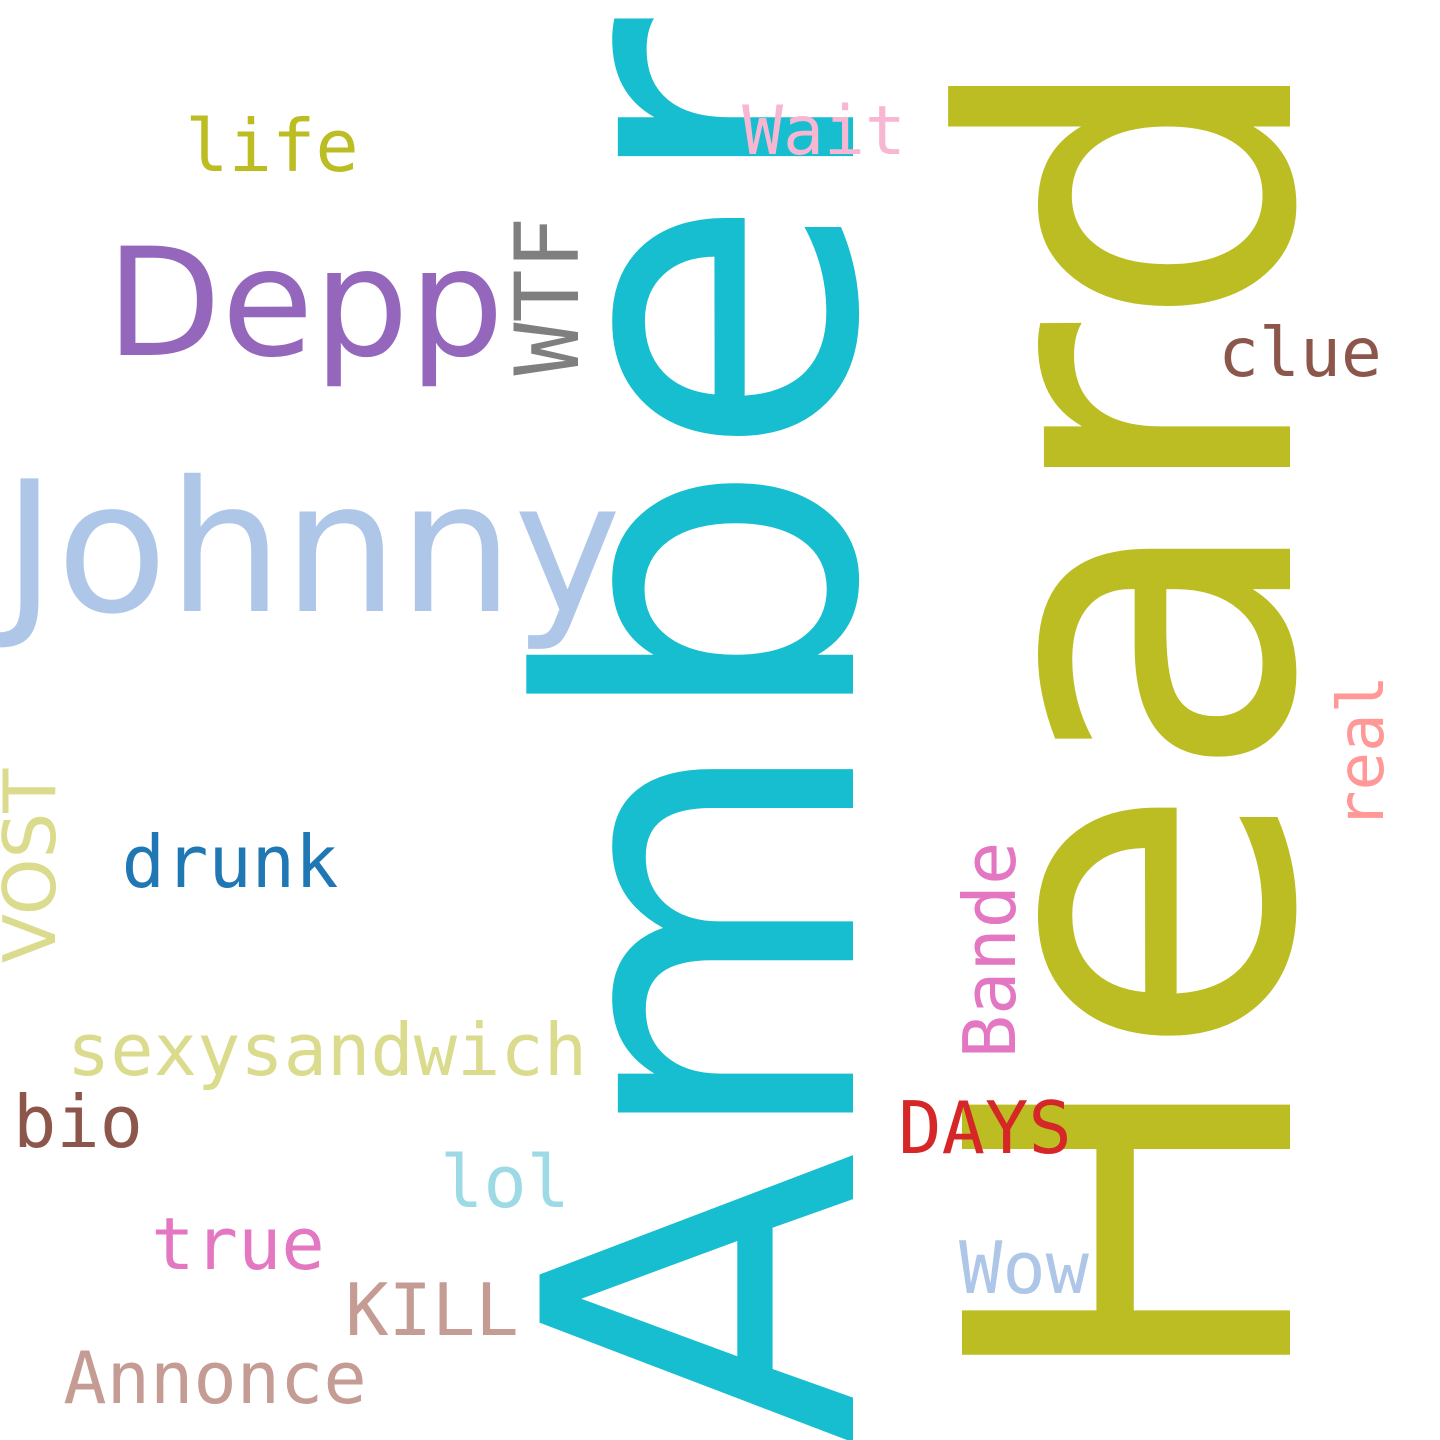 The image size is (1440, 1440). Describe the element at coordinates (305, 304) in the screenshot. I see `word-depp: Depp` at that location.